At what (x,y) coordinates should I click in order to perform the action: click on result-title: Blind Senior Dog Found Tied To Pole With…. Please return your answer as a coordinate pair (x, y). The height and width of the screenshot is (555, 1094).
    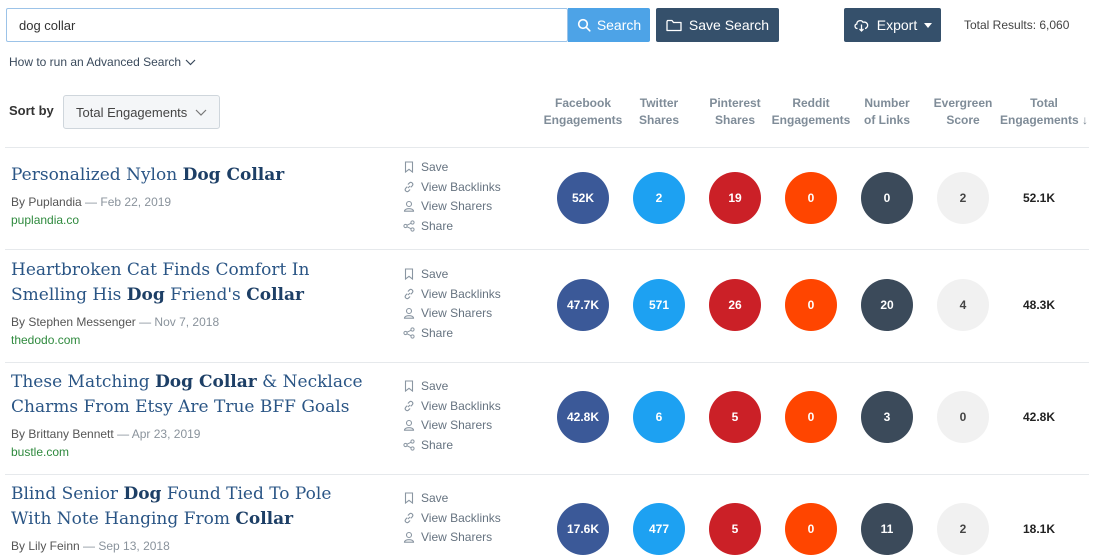
    Looking at the image, I should click on (191, 507).